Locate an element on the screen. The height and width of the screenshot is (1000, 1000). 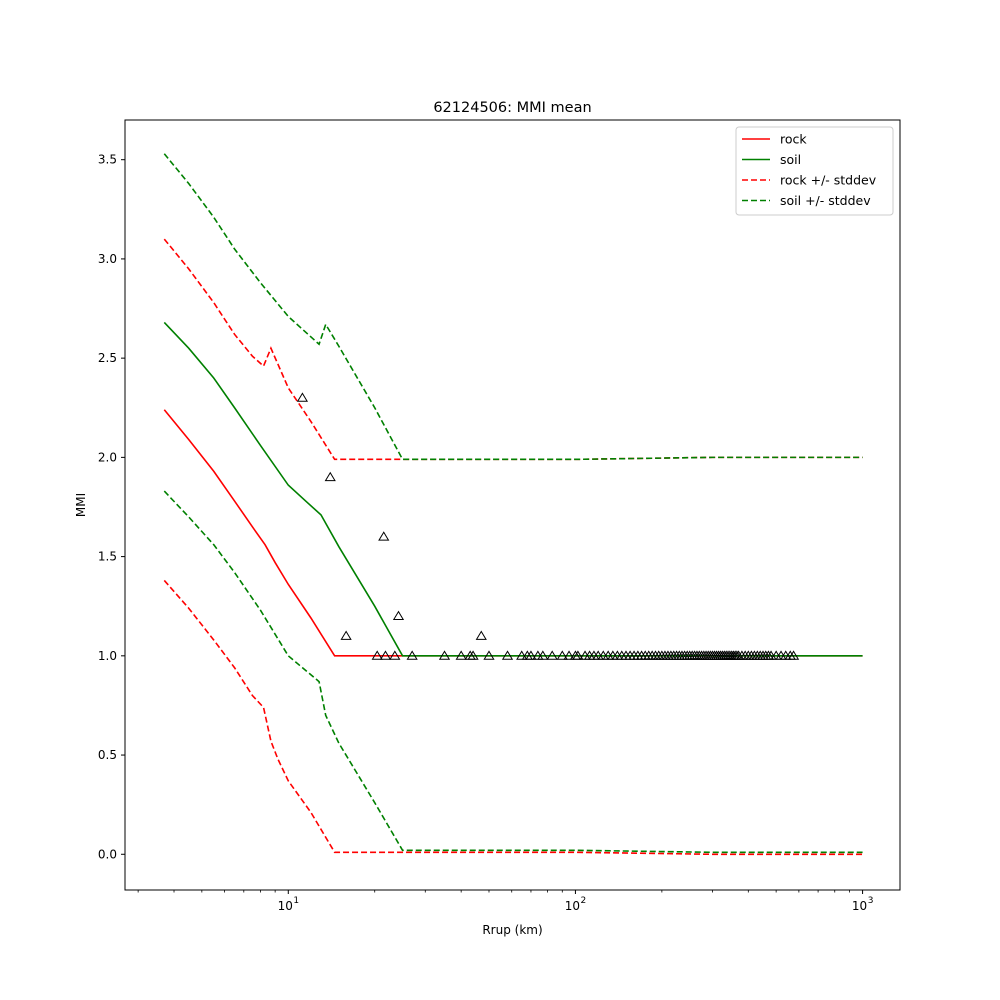
y-tick-label: 2.0 is located at coordinates (107, 457).